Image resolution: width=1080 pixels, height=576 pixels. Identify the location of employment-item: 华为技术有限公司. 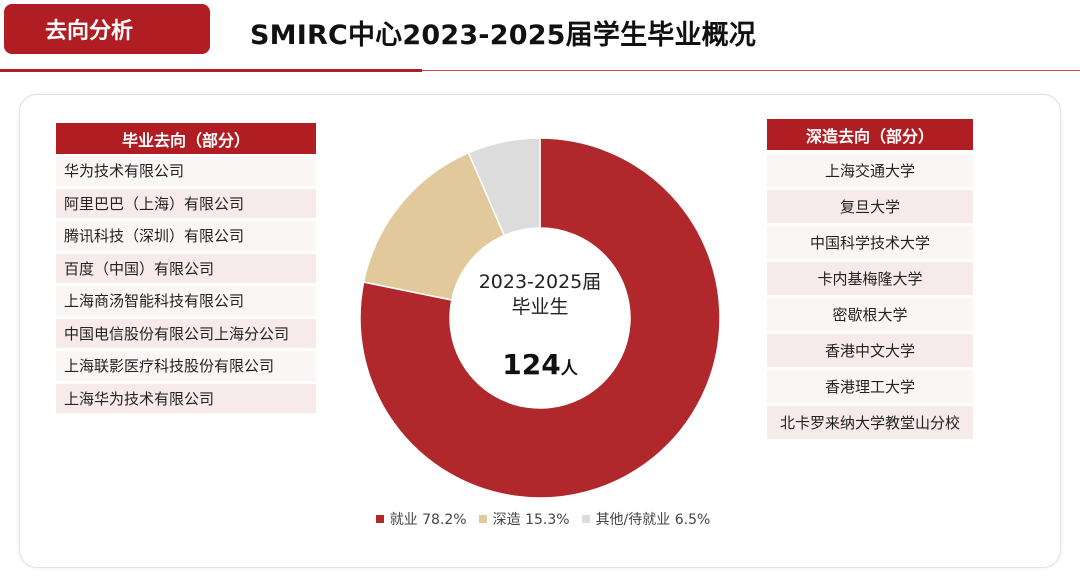
(186, 171).